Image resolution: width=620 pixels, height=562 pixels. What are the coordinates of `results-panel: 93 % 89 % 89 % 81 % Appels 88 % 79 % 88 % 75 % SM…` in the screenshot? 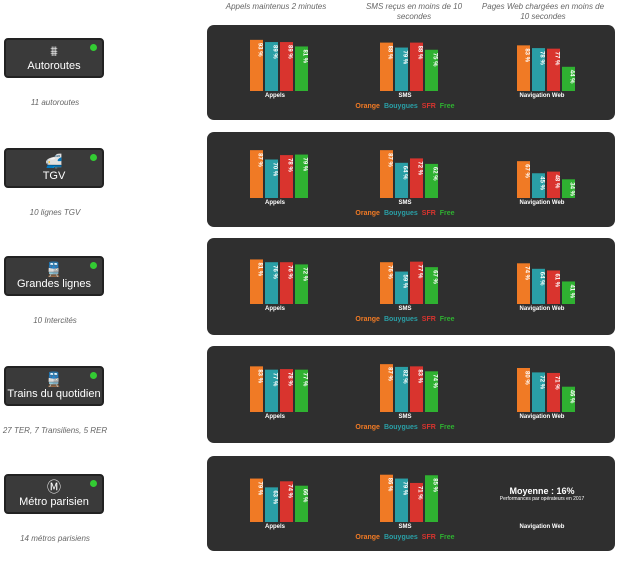 It's located at (411, 72).